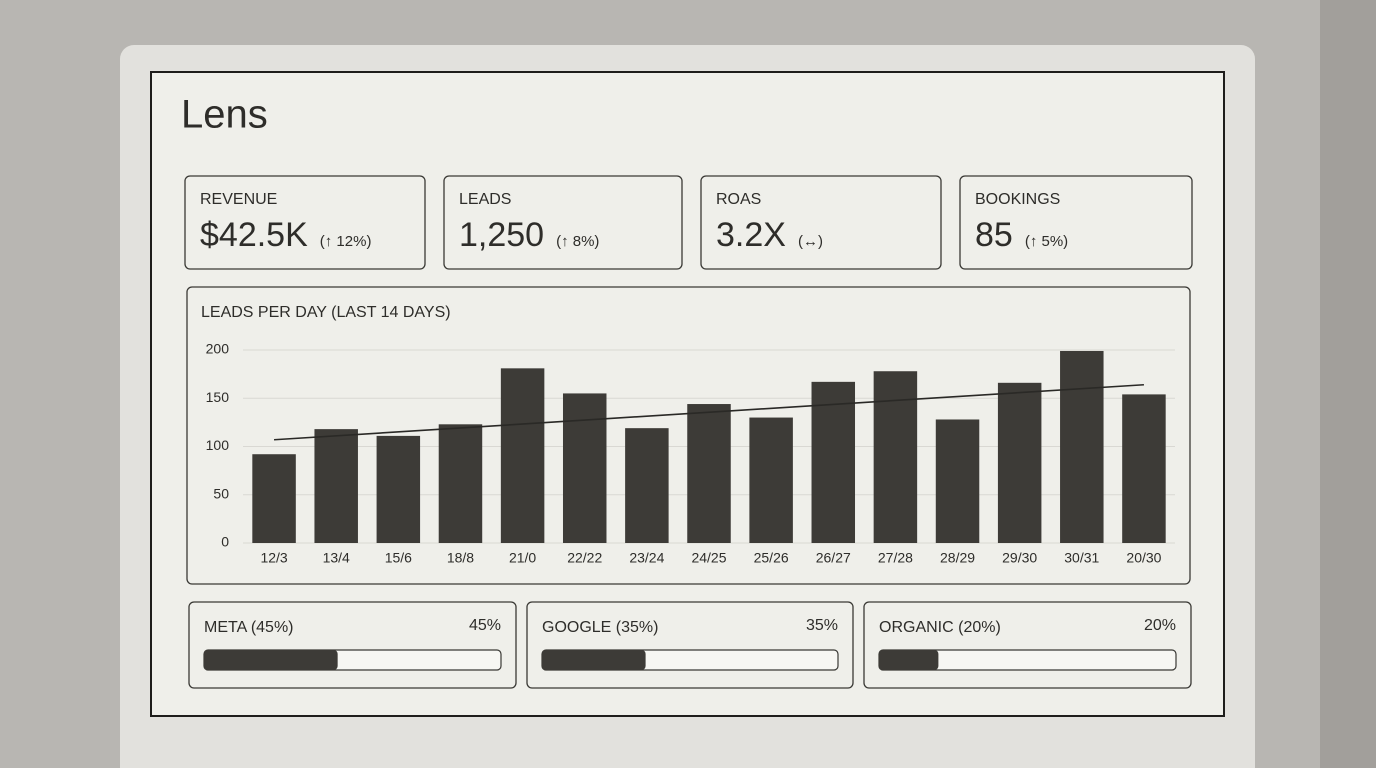 The height and width of the screenshot is (768, 1376). I want to click on channel-label: META (45%), so click(249, 627).